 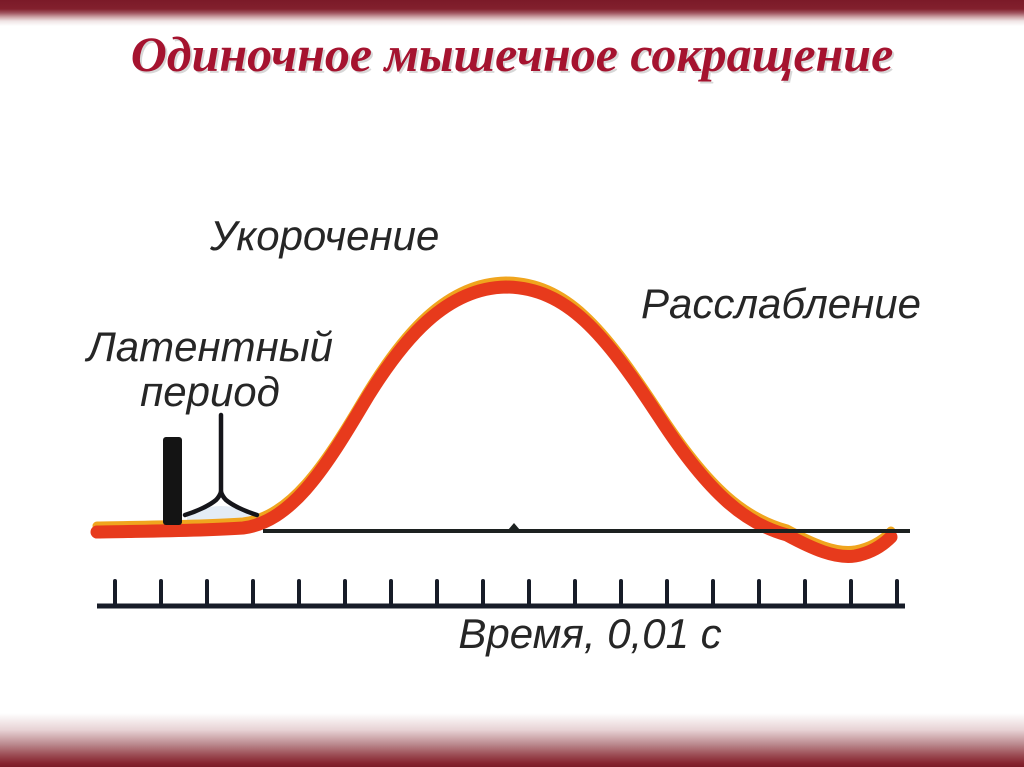 I want to click on label-relaxation: Расслабление, so click(x=781, y=303).